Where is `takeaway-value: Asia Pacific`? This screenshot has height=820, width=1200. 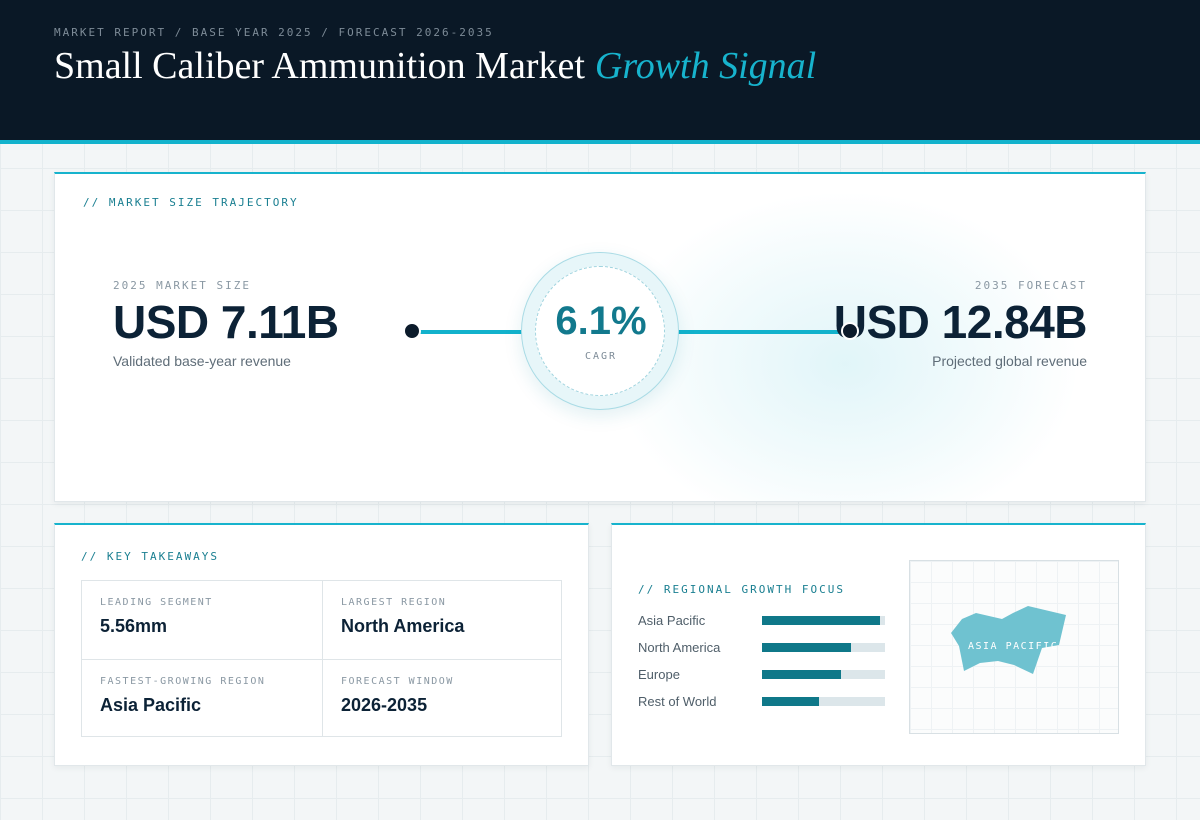 takeaway-value: Asia Pacific is located at coordinates (151, 705).